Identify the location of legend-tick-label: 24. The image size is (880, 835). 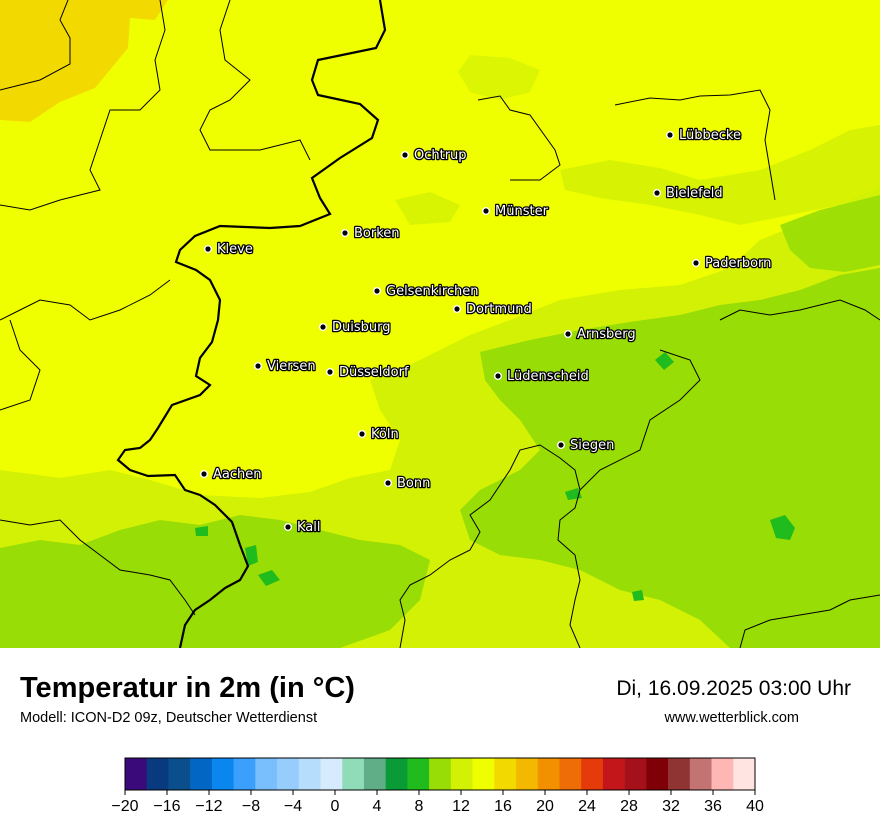
(587, 806).